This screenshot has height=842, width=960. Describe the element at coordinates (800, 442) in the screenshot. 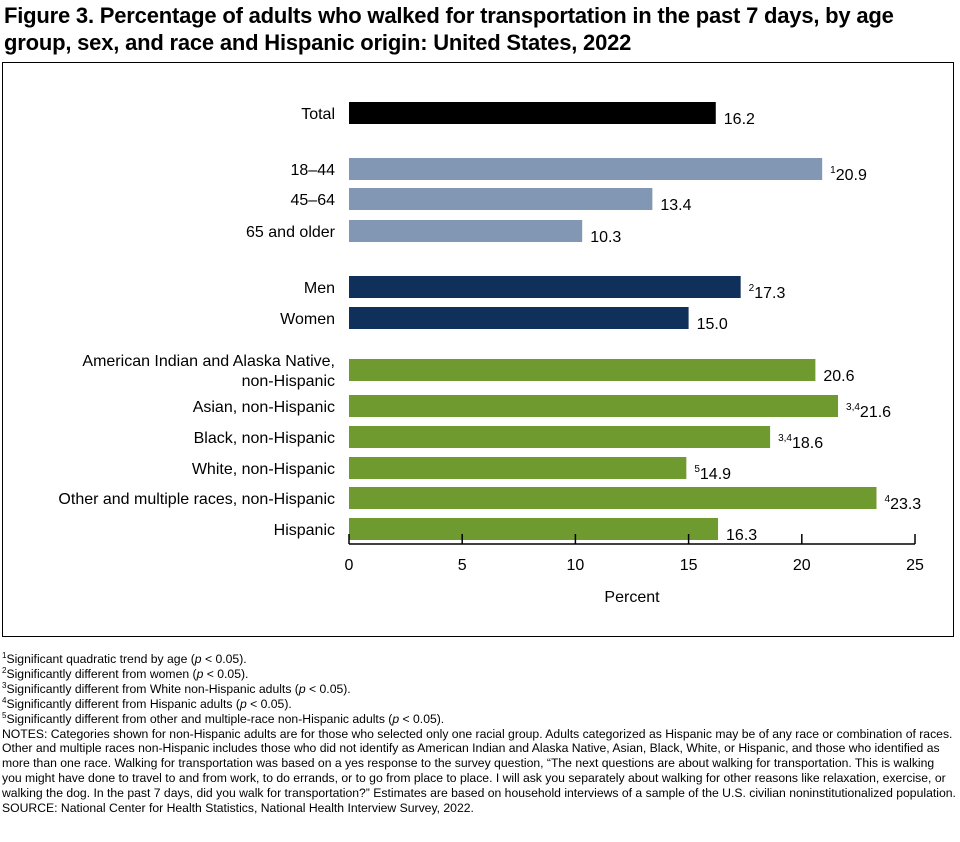

I see `value-label-8: 3,418.6` at that location.